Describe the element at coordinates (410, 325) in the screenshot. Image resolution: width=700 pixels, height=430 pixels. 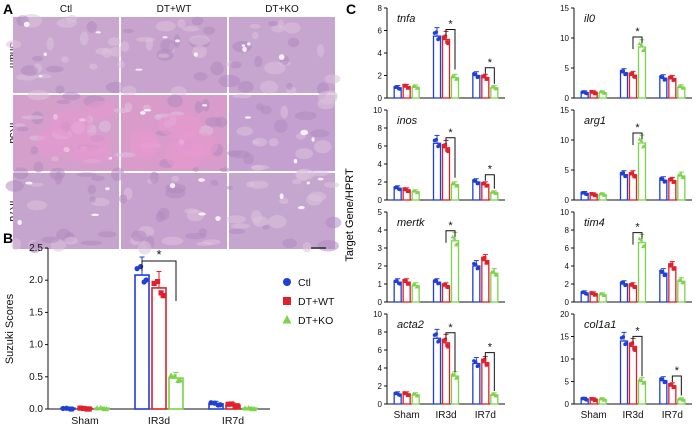
I see `gene-name-label: acta2` at that location.